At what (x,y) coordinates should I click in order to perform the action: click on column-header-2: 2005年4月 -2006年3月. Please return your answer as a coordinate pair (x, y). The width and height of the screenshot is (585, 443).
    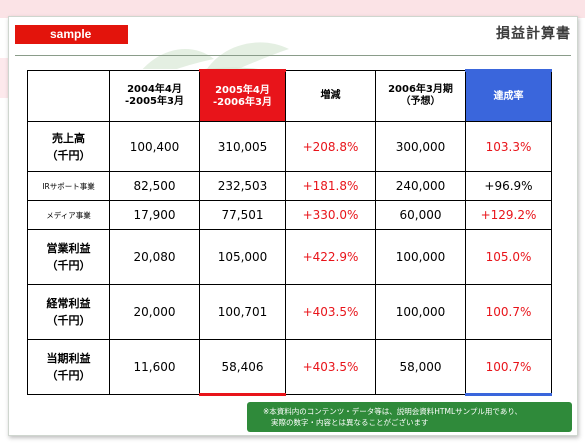
    Looking at the image, I should click on (242, 95).